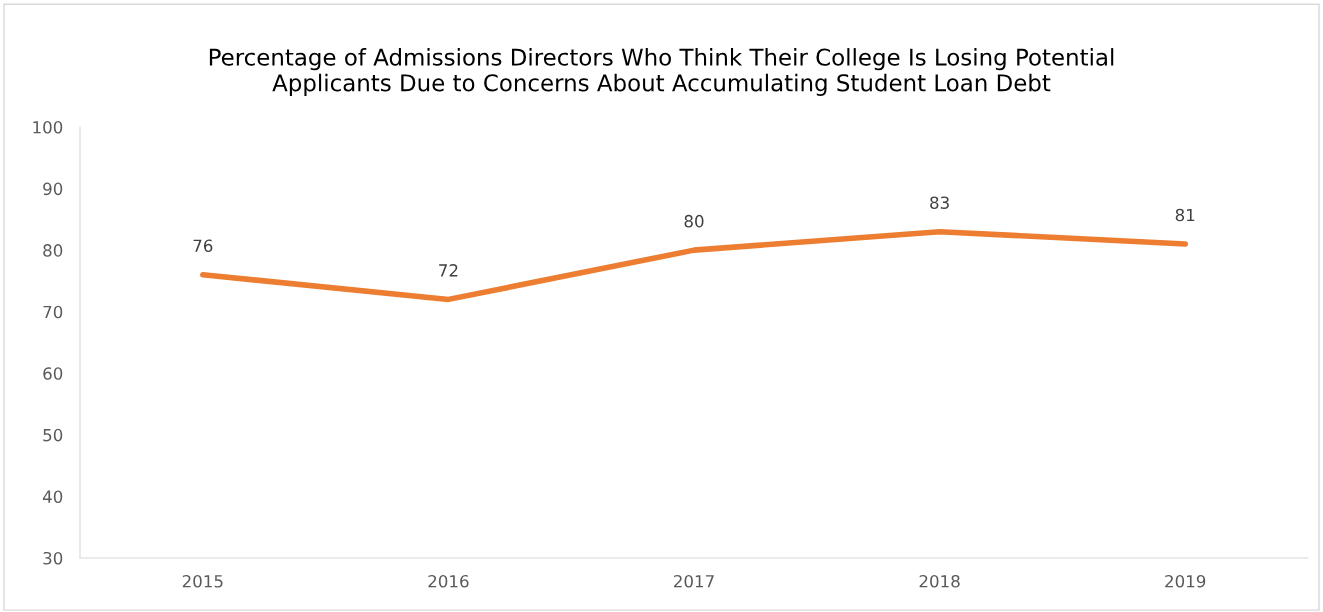 The height and width of the screenshot is (612, 1323). I want to click on x-tick-label: 2015, so click(202, 581).